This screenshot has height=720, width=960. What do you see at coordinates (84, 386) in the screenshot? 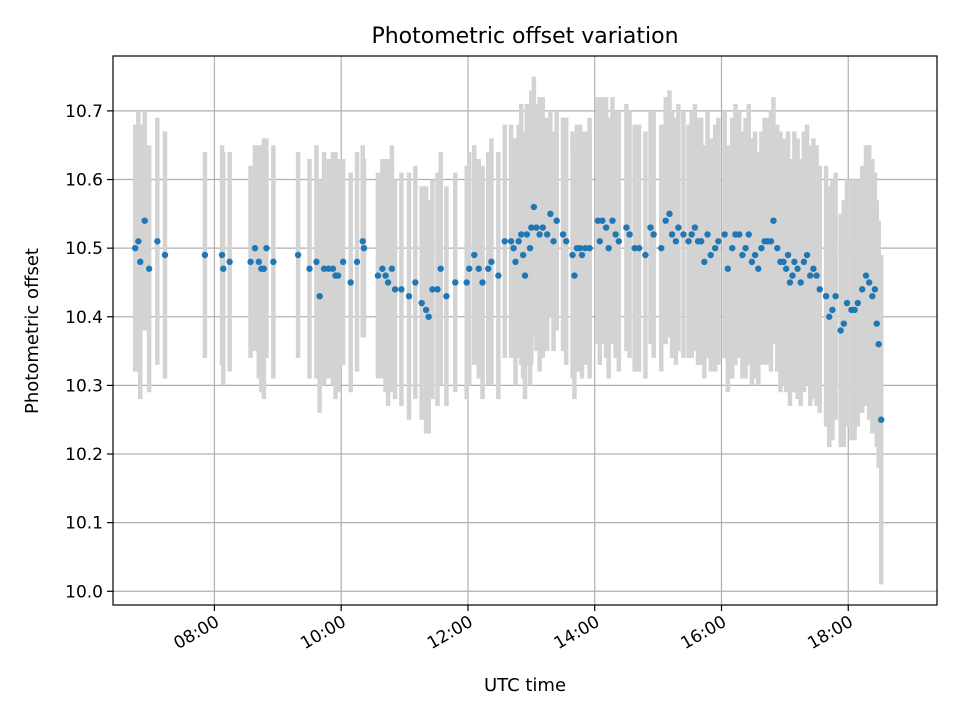
I see `y-tick-label: 10.3` at bounding box center [84, 386].